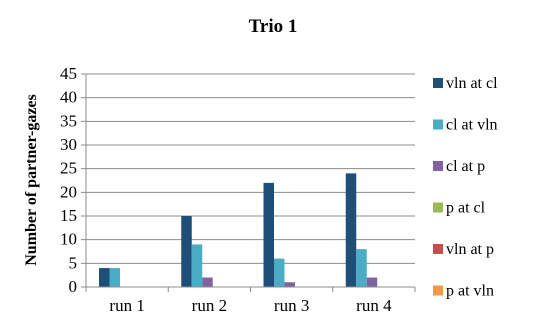  What do you see at coordinates (126, 305) in the screenshot?
I see `x-tick-label: run 1` at bounding box center [126, 305].